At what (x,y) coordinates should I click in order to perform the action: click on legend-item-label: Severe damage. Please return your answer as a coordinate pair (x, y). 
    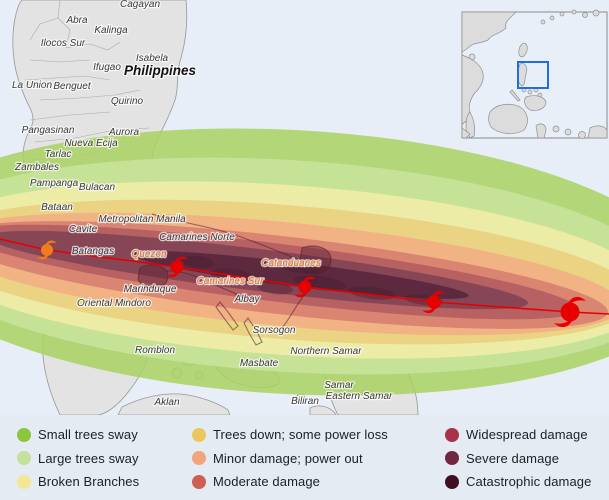
    Looking at the image, I should click on (513, 458).